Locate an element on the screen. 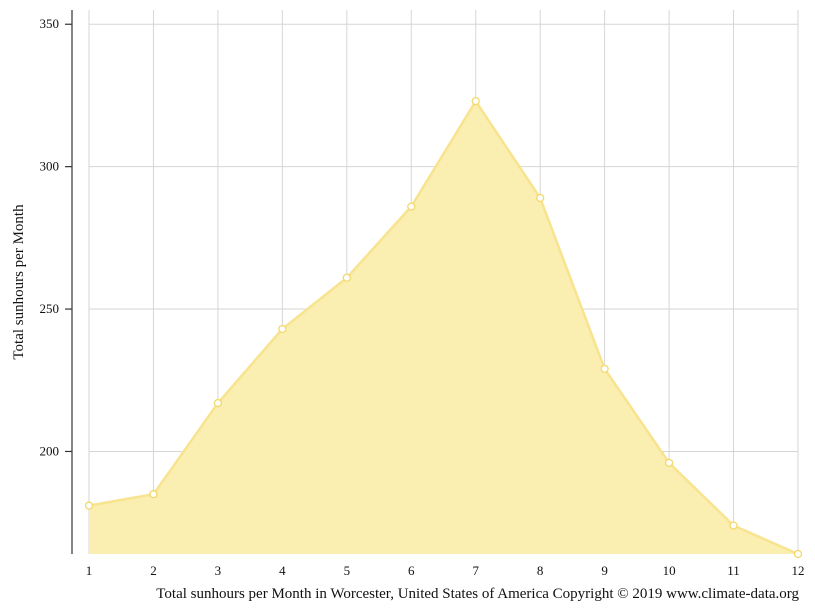  x-tick-label: 5 is located at coordinates (347, 570).